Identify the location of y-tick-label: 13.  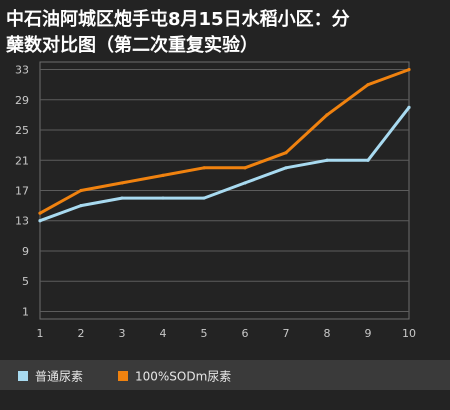
(22, 221).